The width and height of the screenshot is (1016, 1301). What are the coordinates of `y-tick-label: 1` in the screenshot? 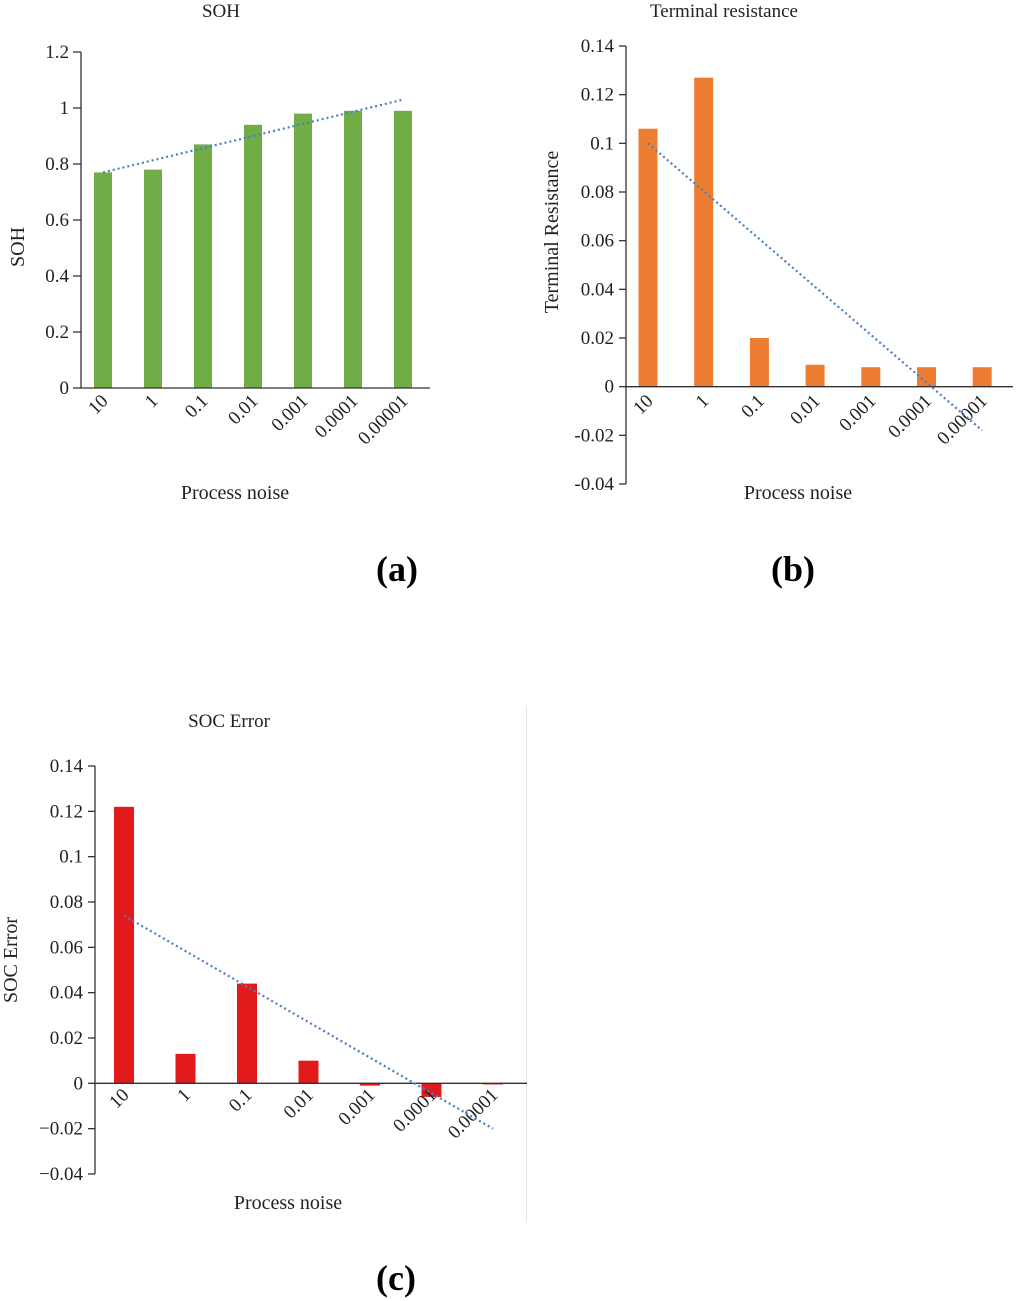 It's located at (65, 108).